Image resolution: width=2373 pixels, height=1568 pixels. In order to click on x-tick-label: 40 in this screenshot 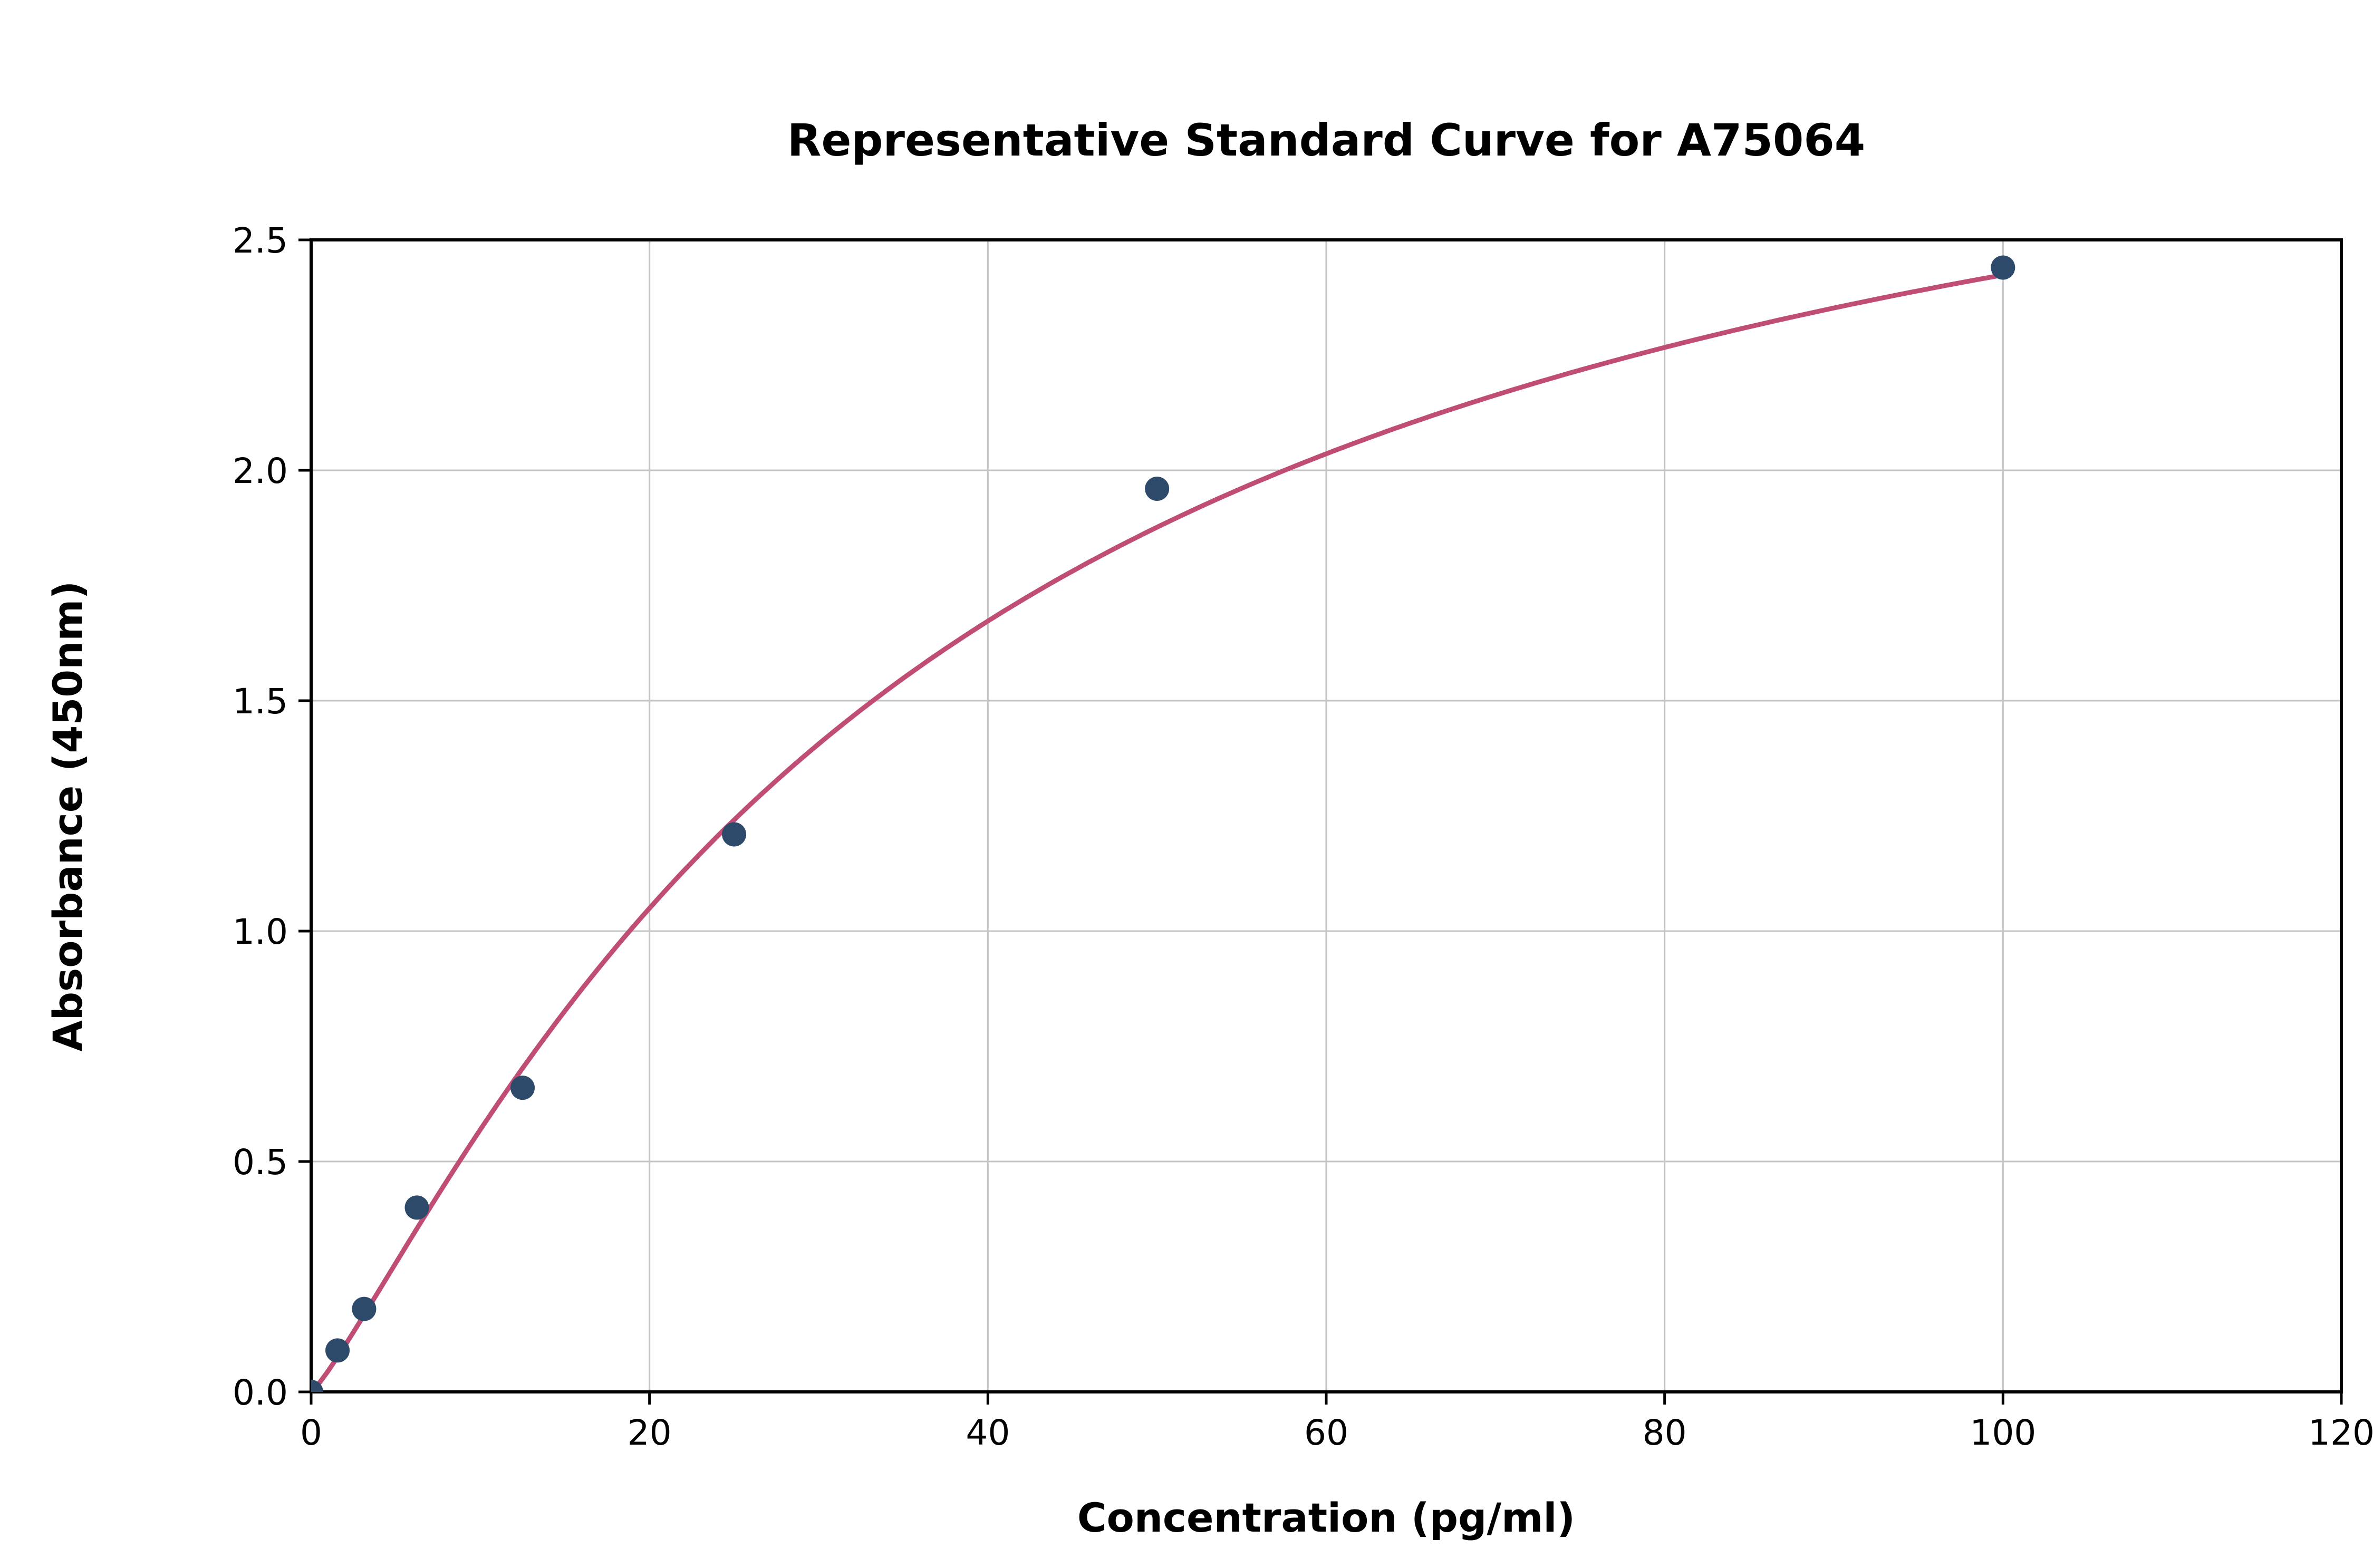, I will do `click(988, 1432)`.